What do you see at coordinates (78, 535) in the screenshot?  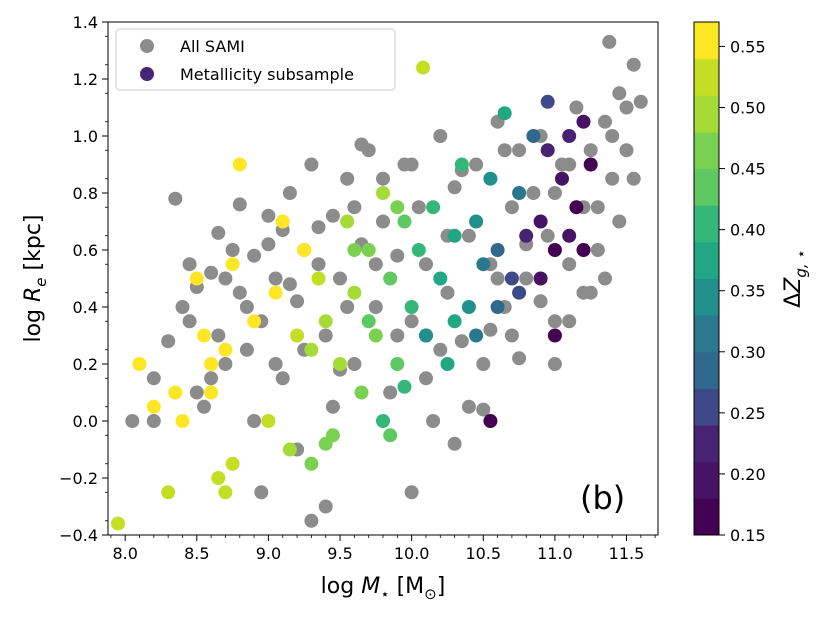 I see `y-tick-label: −0.4` at bounding box center [78, 535].